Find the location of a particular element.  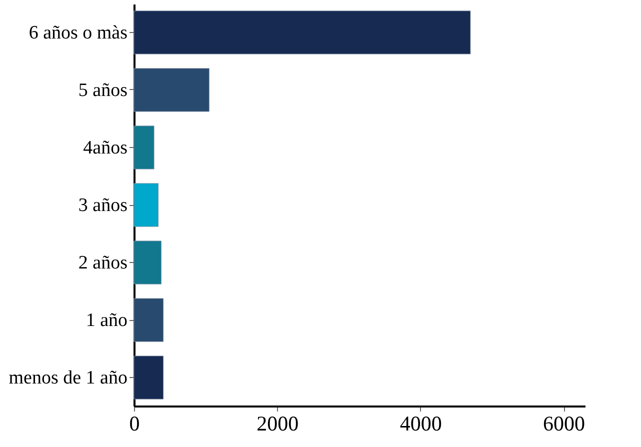

y-tick-label: menos de 1 año is located at coordinates (68, 378).